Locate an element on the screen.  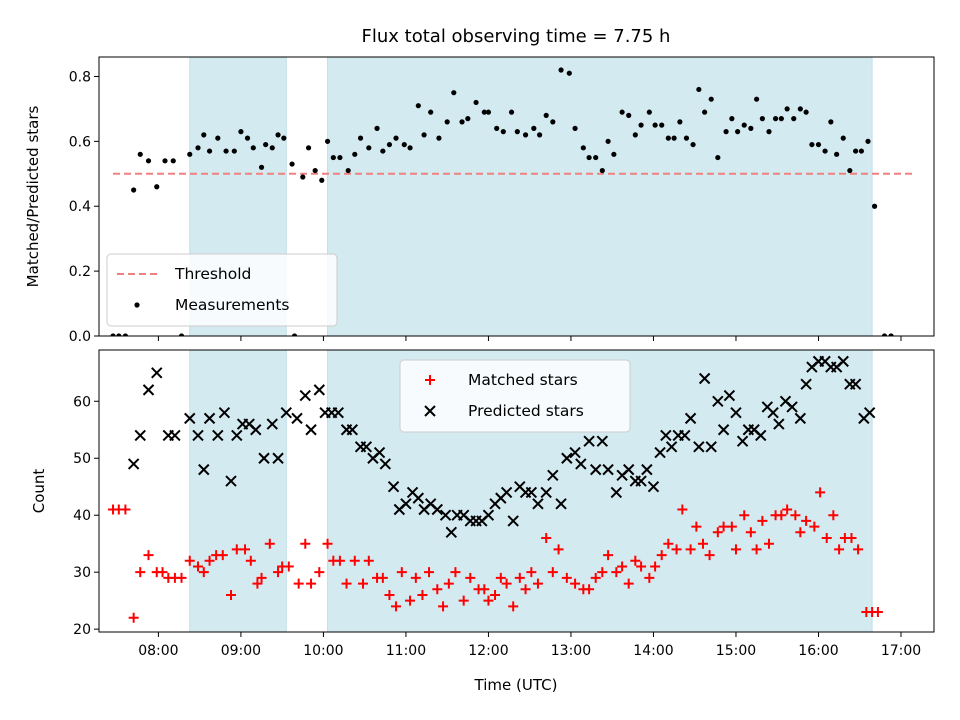
y-tick-label: 20 is located at coordinates (82, 630).